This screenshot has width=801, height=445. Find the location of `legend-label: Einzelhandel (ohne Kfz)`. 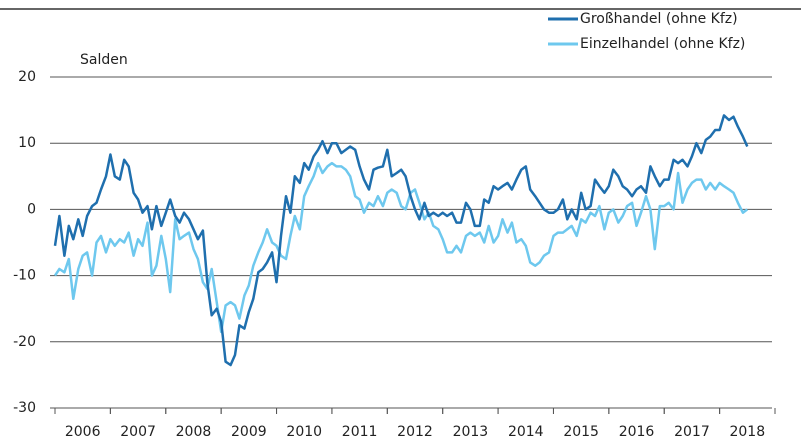

legend-label: Einzelhandel (ohne Kfz) is located at coordinates (662, 44).